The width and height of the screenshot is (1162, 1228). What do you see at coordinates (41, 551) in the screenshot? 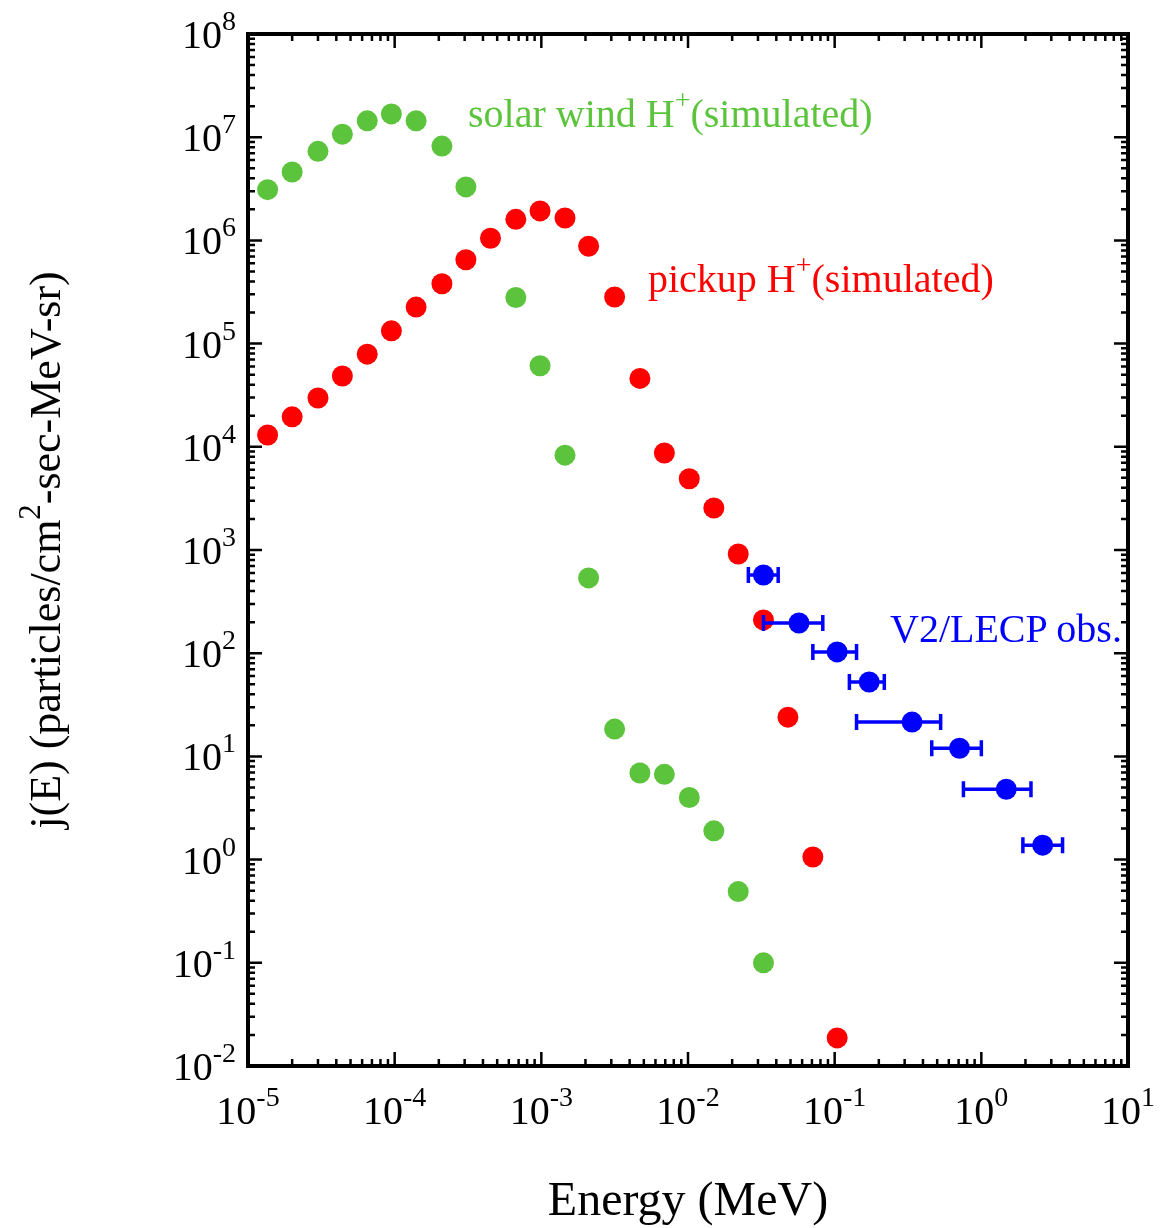
I see `y-axis-title: j(E) (particles/cm2-sec-MeV-sr)` at bounding box center [41, 551].